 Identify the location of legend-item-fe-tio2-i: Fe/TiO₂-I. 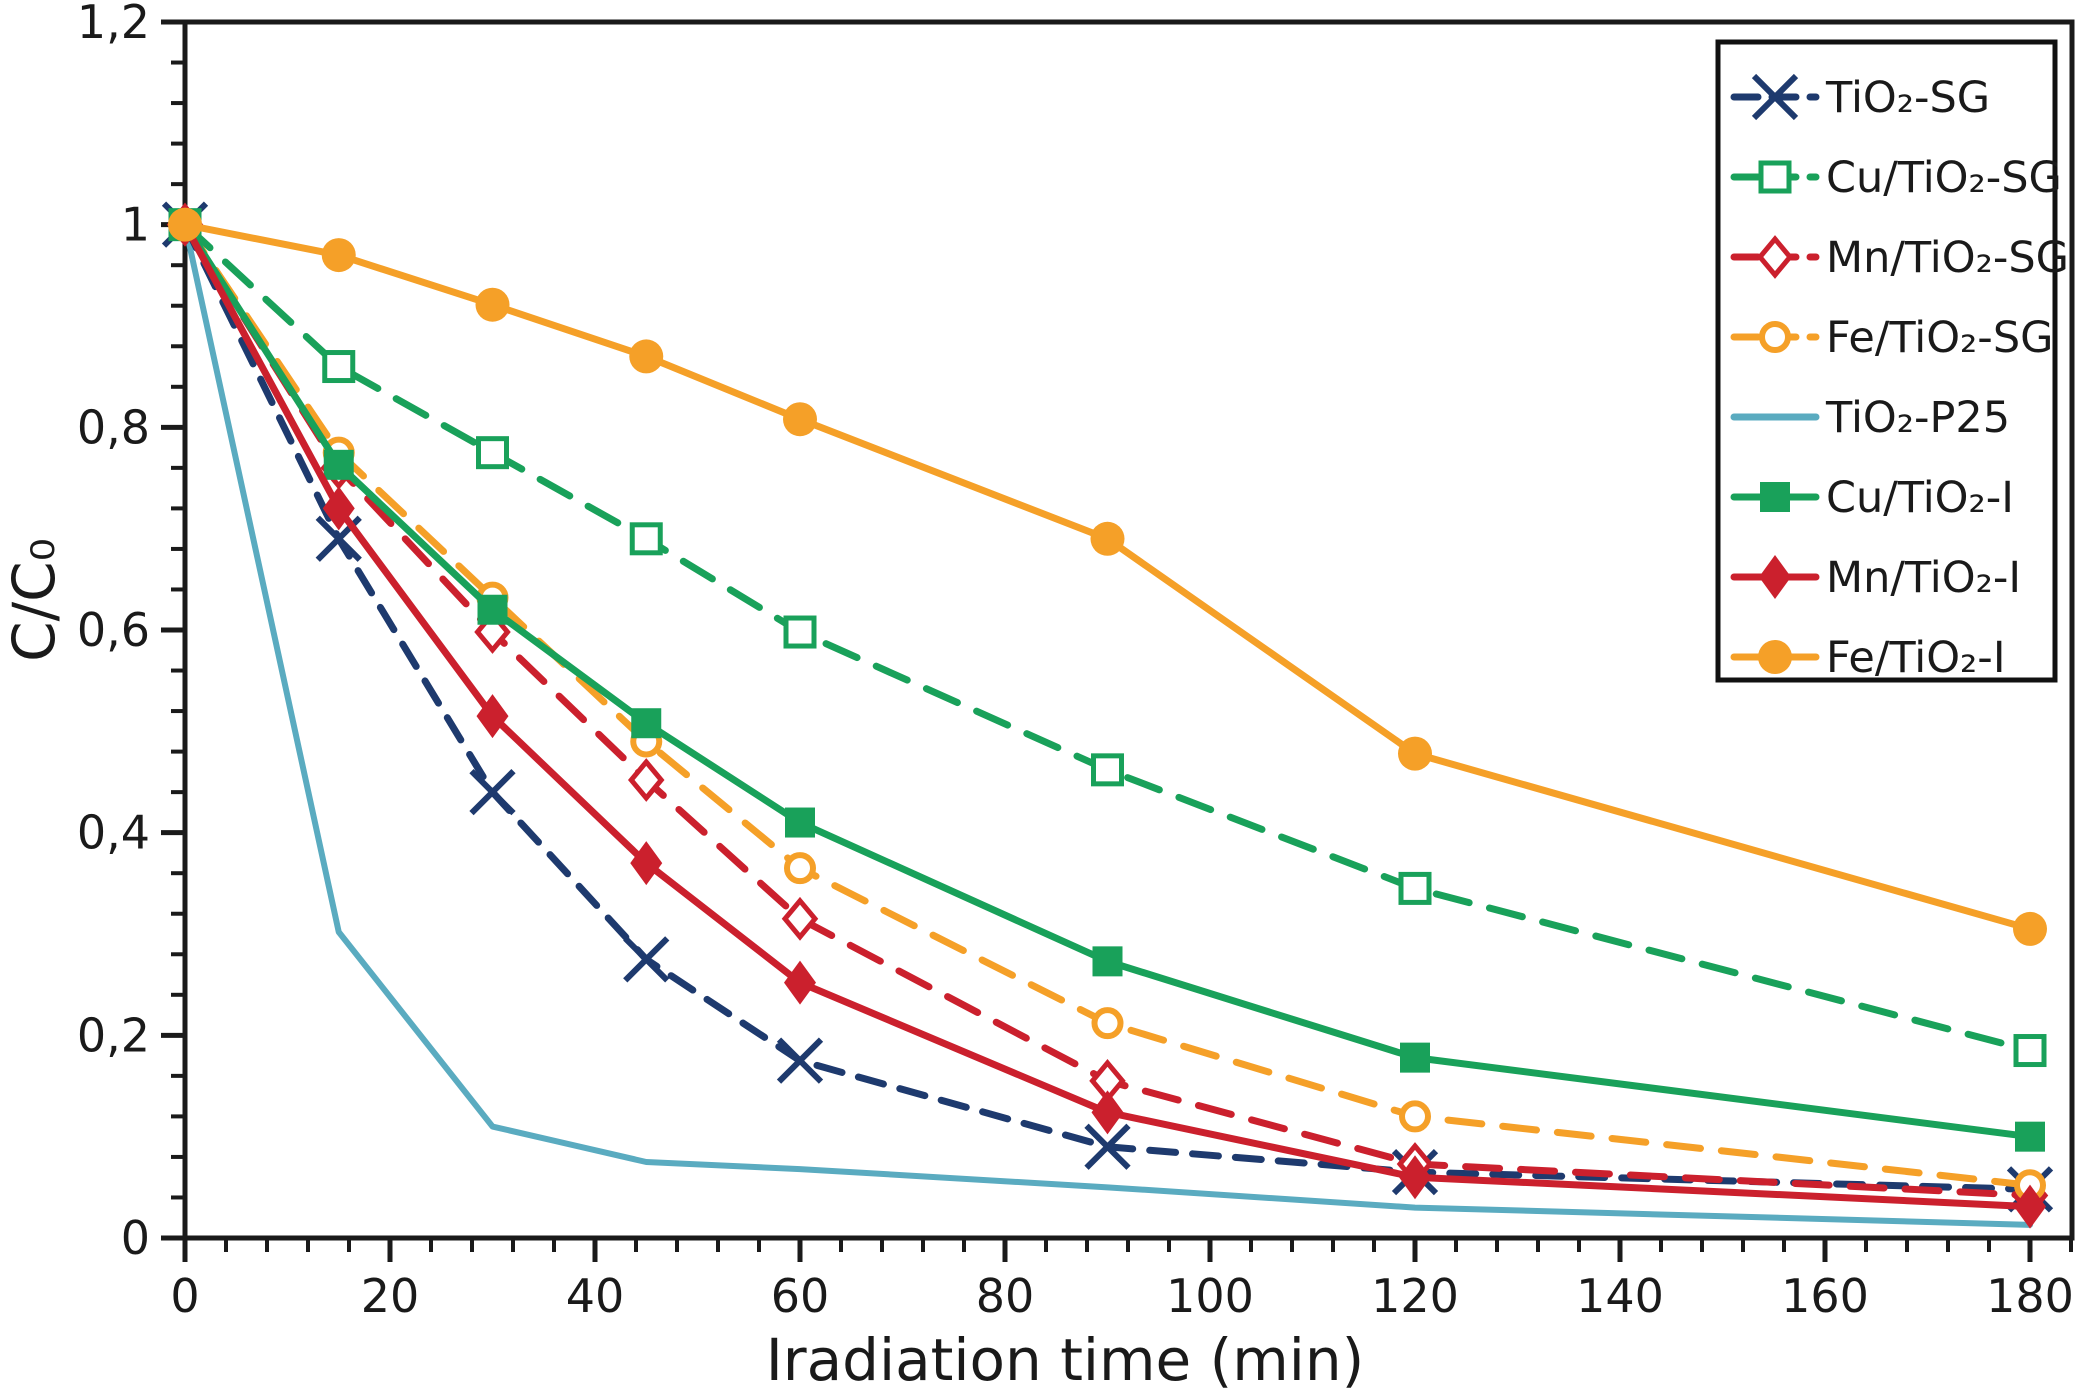
(1868, 658).